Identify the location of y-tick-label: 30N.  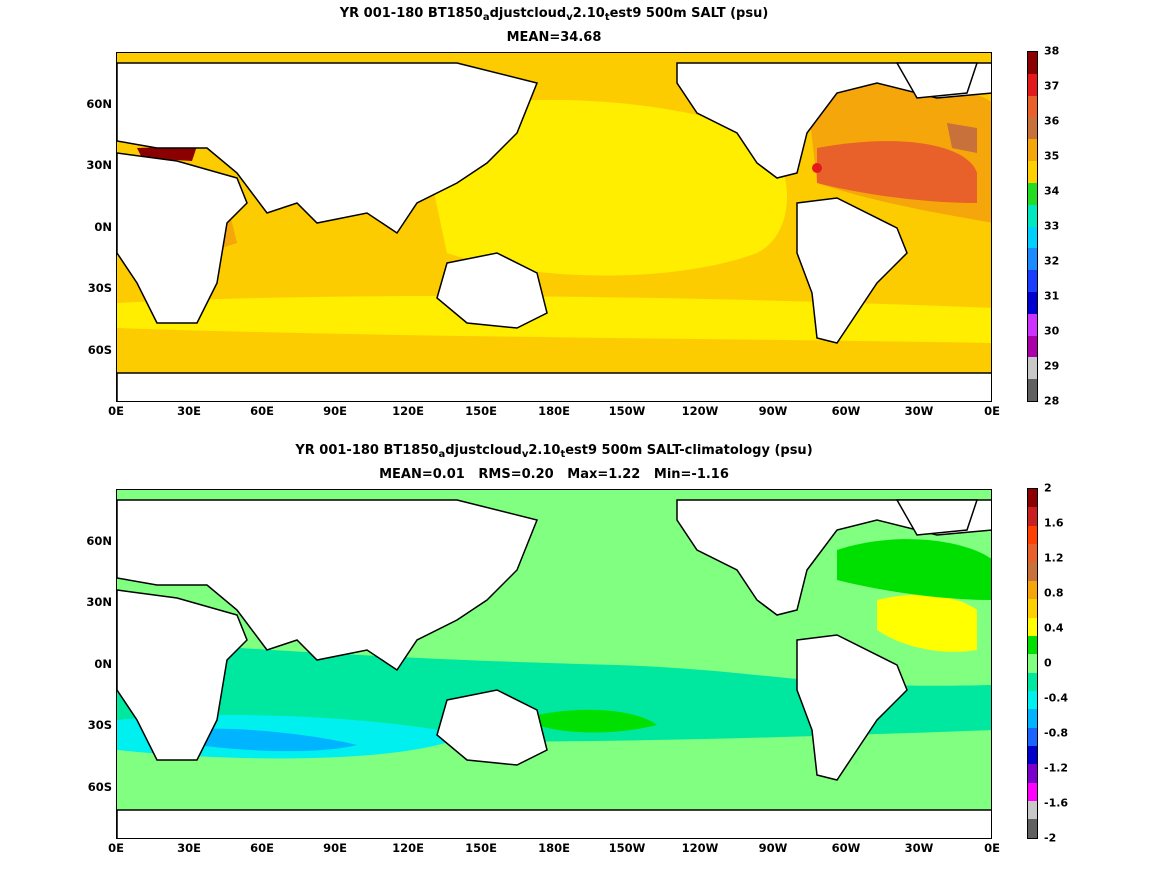
(99, 602).